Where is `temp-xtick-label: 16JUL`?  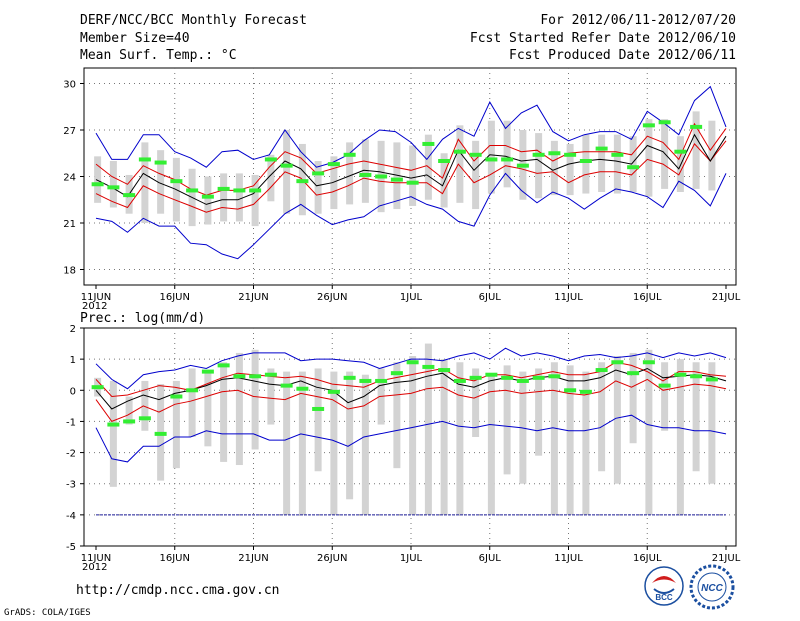 temp-xtick-label: 16JUL is located at coordinates (647, 297).